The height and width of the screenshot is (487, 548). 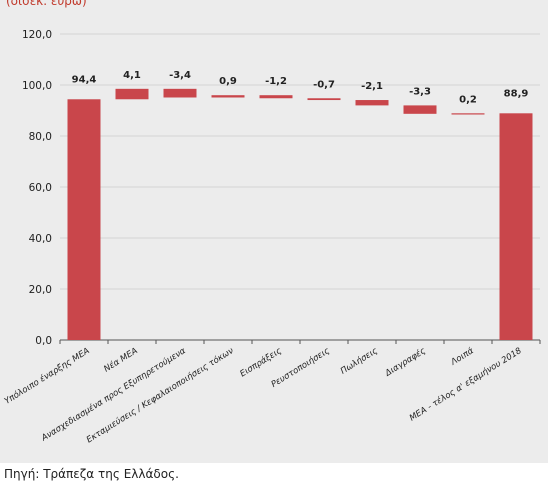 What do you see at coordinates (132, 75) in the screenshot?
I see `data-label: 4,1` at bounding box center [132, 75].